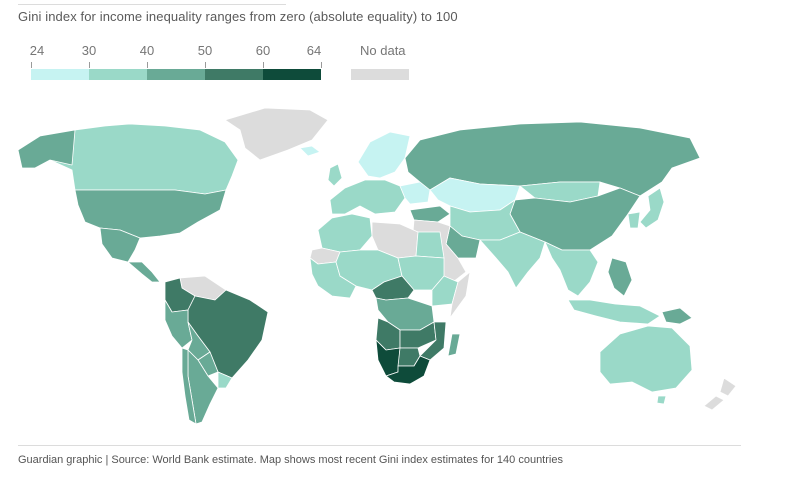 This screenshot has width=800, height=480. What do you see at coordinates (276, 134) in the screenshot?
I see `region-greenland` at bounding box center [276, 134].